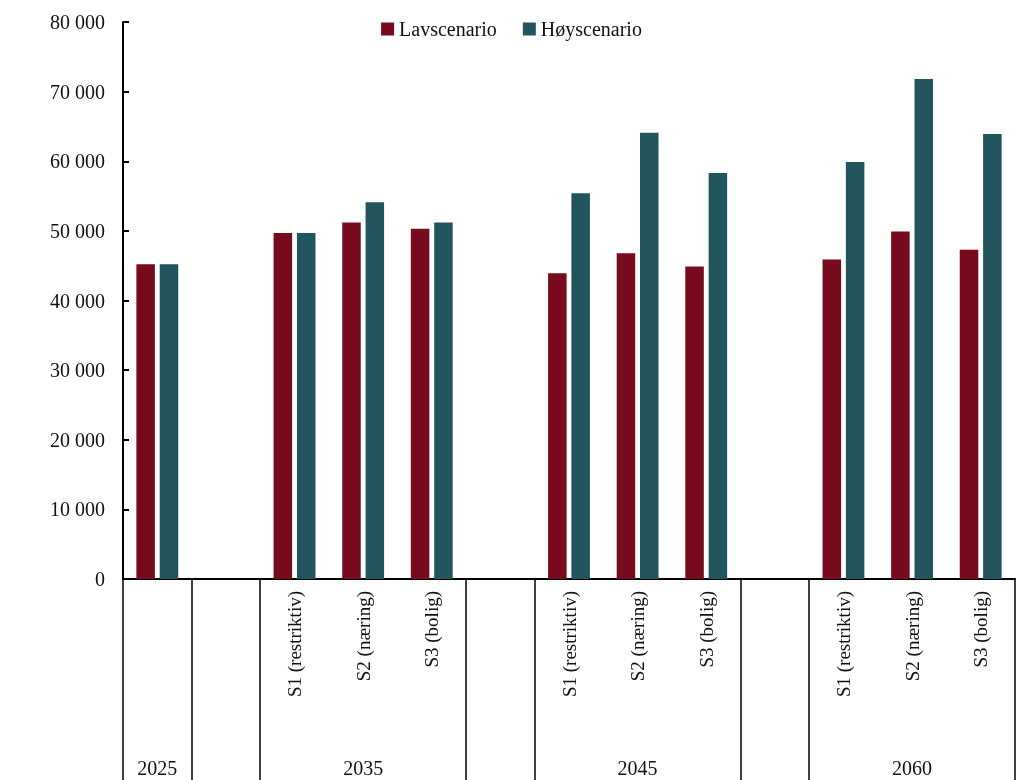 The width and height of the screenshot is (1023, 780). Describe the element at coordinates (591, 29) in the screenshot. I see `legend-label: Høyscenario` at that location.